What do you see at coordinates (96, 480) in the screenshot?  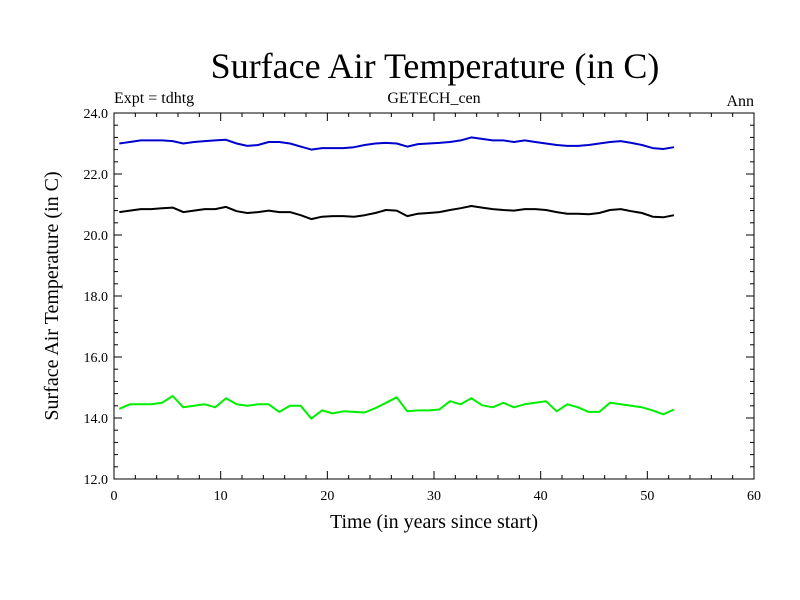 I see `y-tick-label: 12.0` at bounding box center [96, 480].